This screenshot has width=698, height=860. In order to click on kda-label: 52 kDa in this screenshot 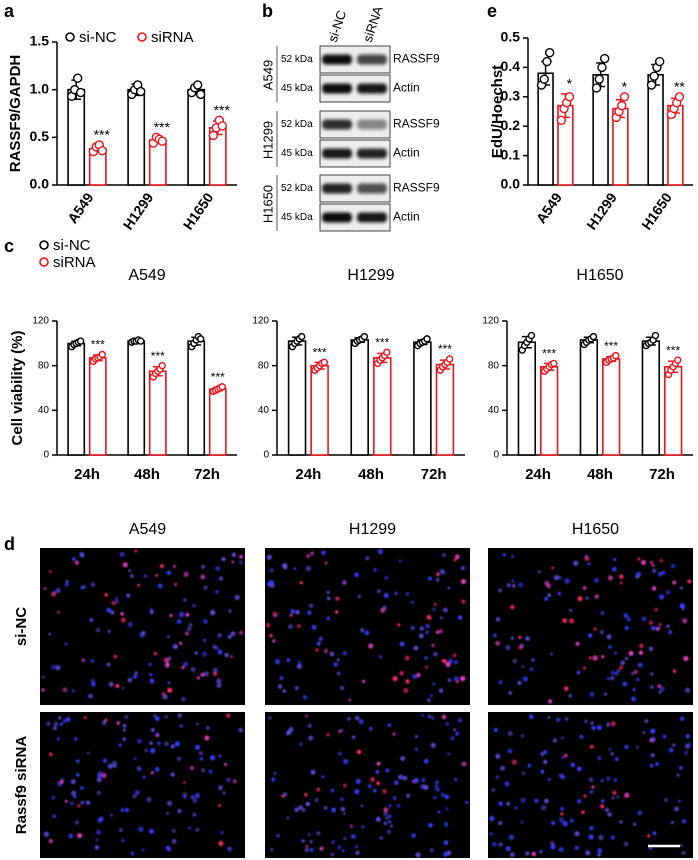, I will do `click(297, 124)`.